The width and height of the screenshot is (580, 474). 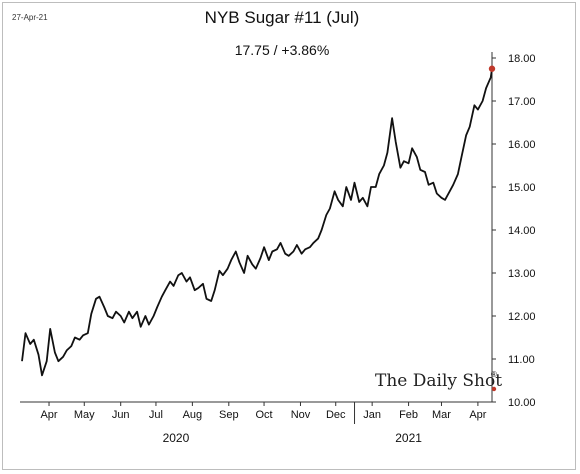 I want to click on x-tick-label: Dec, so click(x=336, y=415).